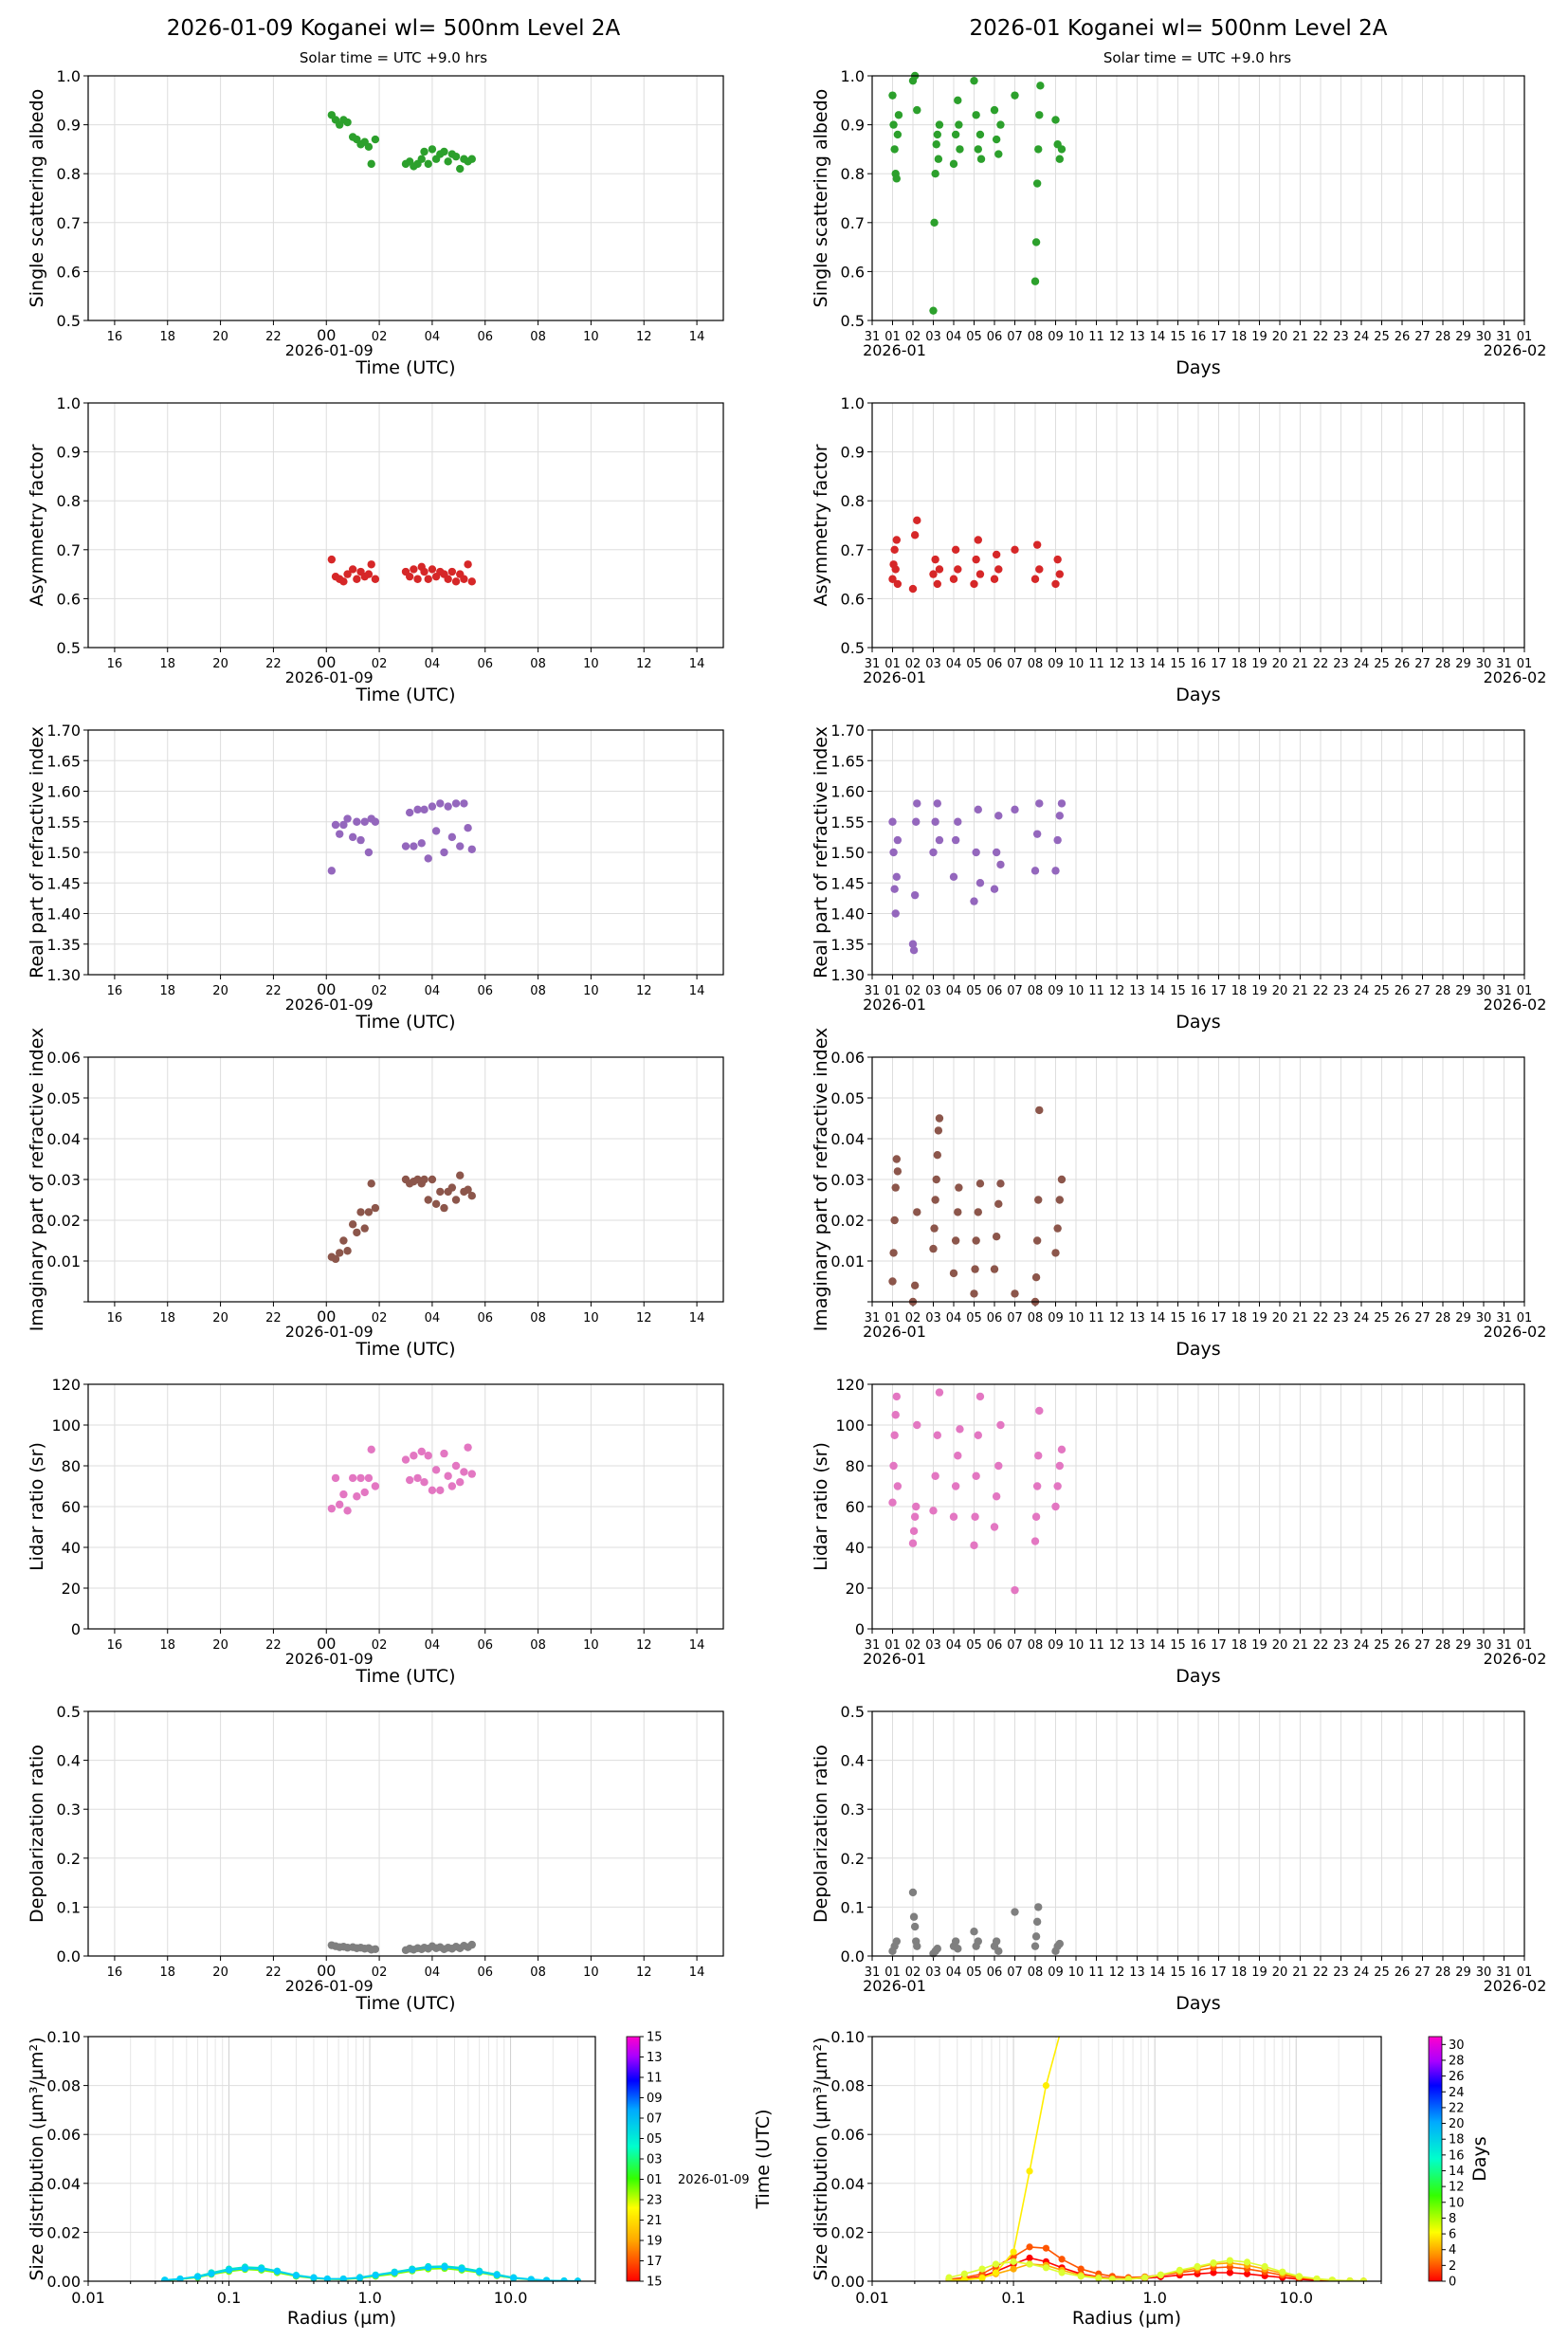 Image resolution: width=1568 pixels, height=2340 pixels. I want to click on ssa_monthly-xtick-label: 28, so click(1443, 337).